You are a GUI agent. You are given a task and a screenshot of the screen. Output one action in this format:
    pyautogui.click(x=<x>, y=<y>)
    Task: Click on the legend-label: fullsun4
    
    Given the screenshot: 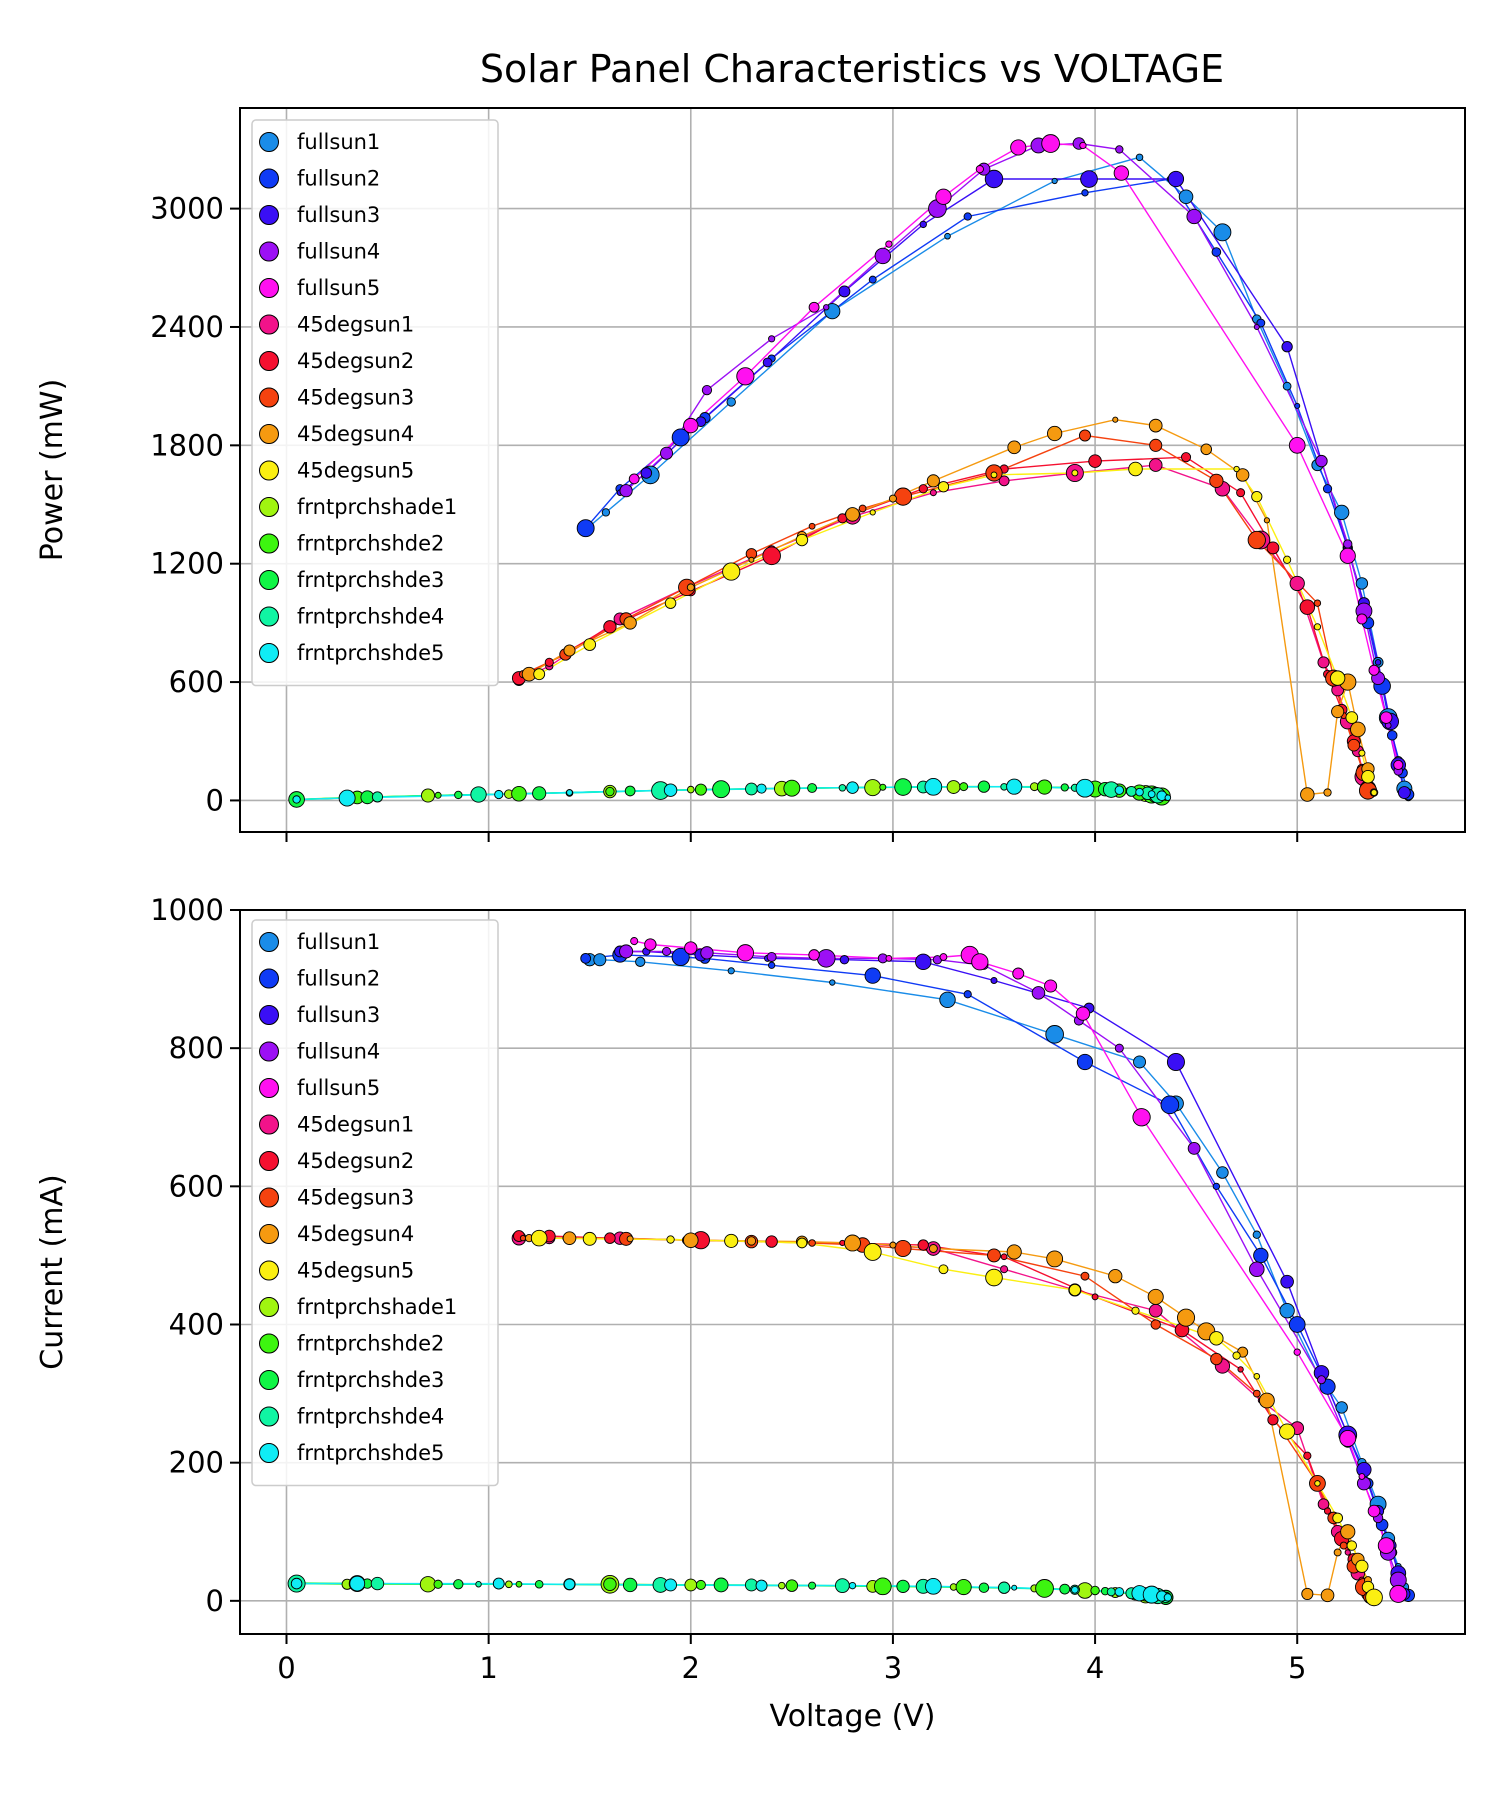 What is the action you would take?
    pyautogui.click(x=338, y=1052)
    